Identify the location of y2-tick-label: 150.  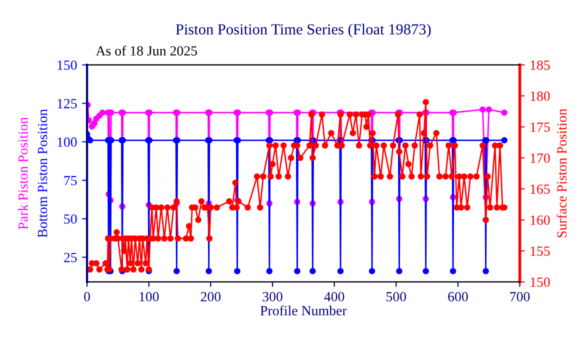
(540, 282).